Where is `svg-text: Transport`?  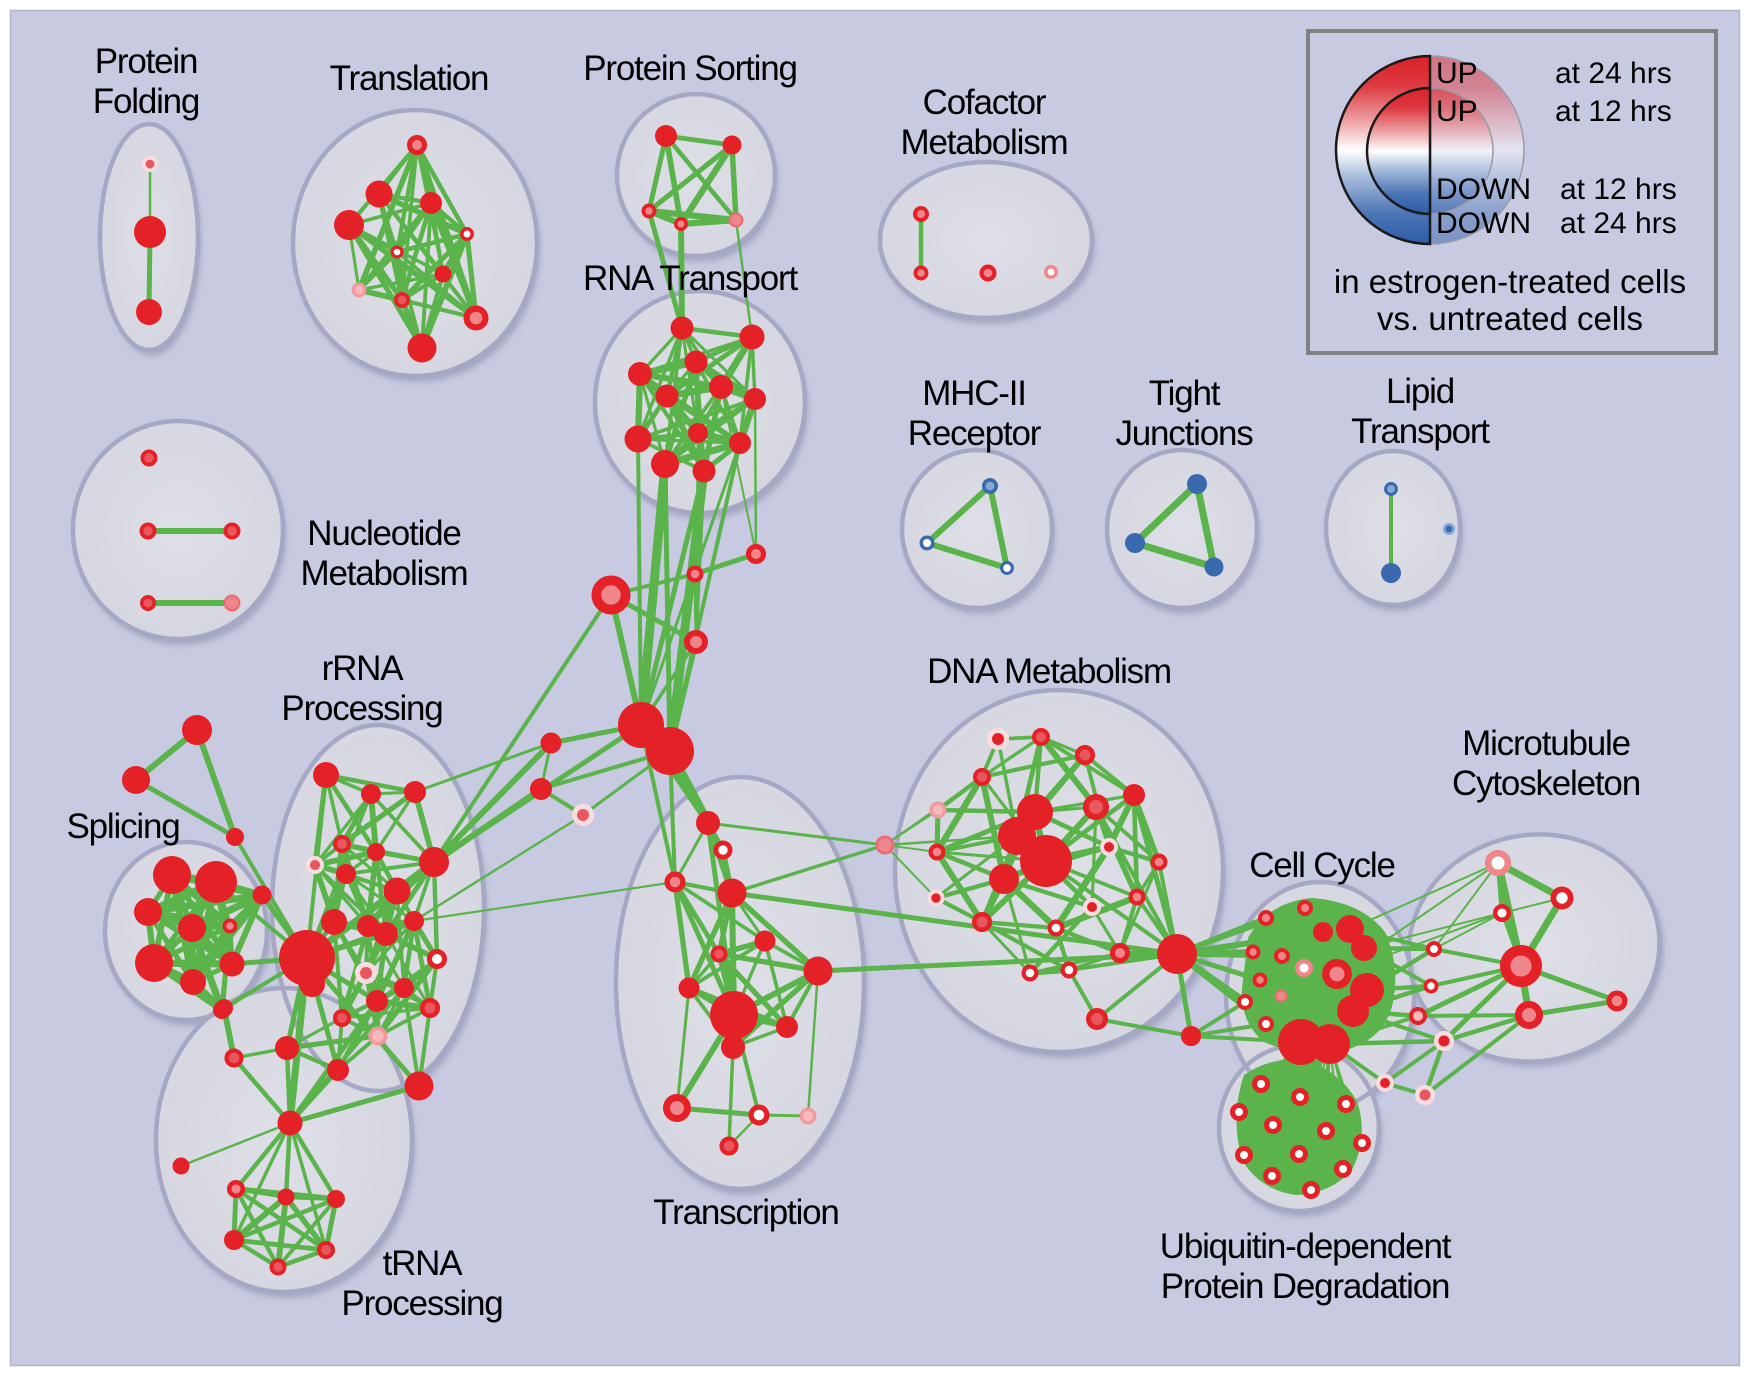
svg-text: Transport is located at coordinates (1420, 431).